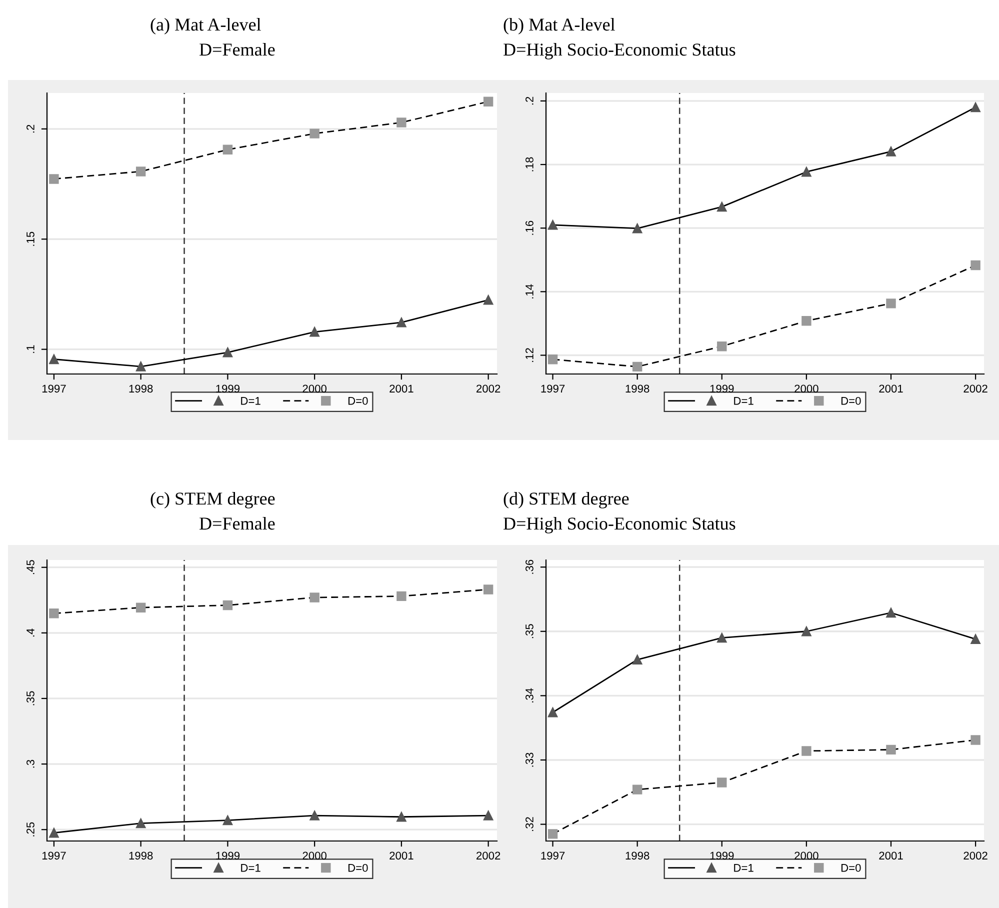 The height and width of the screenshot is (908, 999). What do you see at coordinates (30, 349) in the screenshot?
I see `y-tick-label: .1` at bounding box center [30, 349].